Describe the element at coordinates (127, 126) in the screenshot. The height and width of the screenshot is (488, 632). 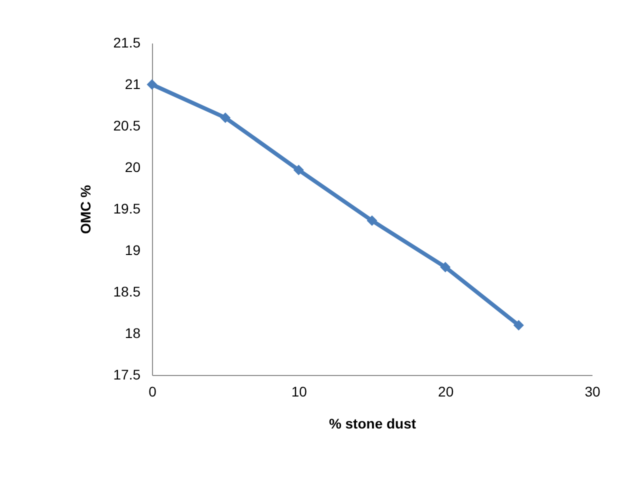
I see `y-tick-label: 20.5` at that location.